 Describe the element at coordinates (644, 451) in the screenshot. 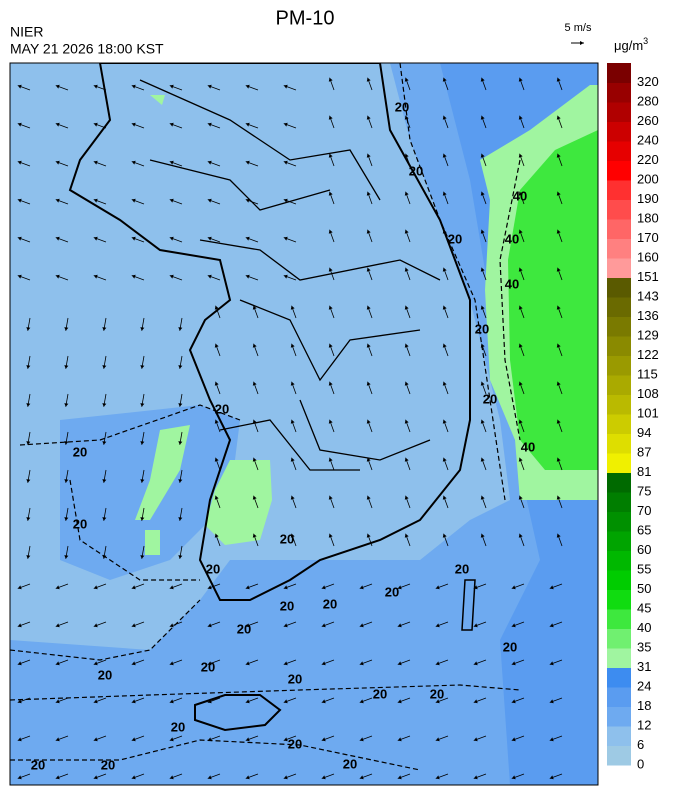

I see `colorbar-label: 87` at that location.